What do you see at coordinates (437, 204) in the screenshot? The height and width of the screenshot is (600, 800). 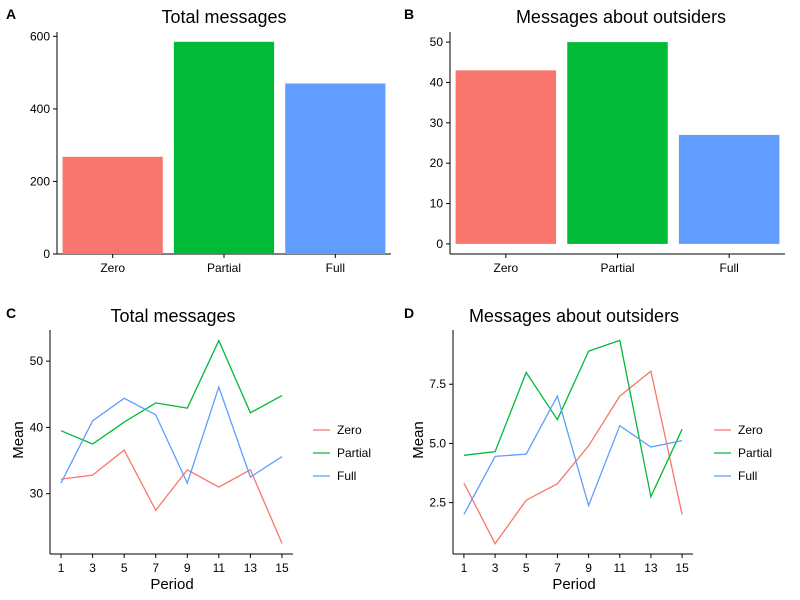 I see `y-tick-label: 10` at bounding box center [437, 204].